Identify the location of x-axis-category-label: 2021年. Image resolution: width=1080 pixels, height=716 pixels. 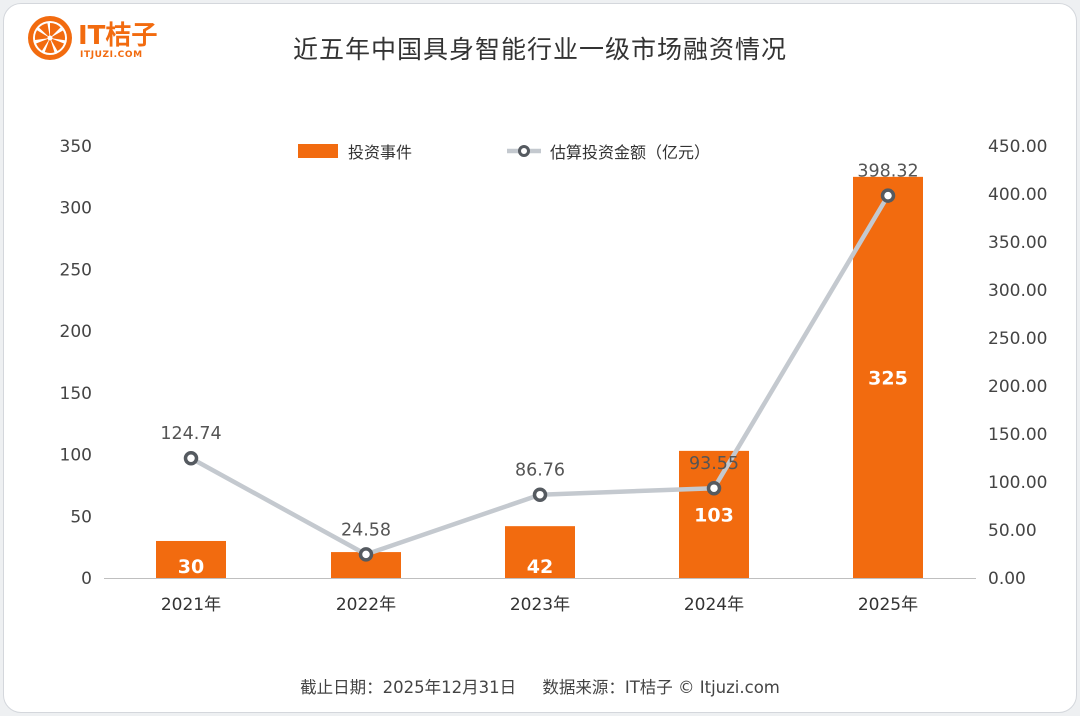
(191, 605).